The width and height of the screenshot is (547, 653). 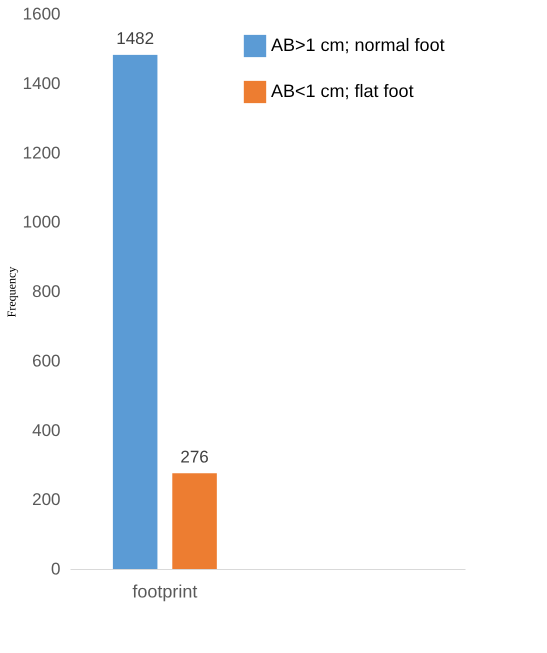 What do you see at coordinates (41, 222) in the screenshot?
I see `y-tick-label: 1000` at bounding box center [41, 222].